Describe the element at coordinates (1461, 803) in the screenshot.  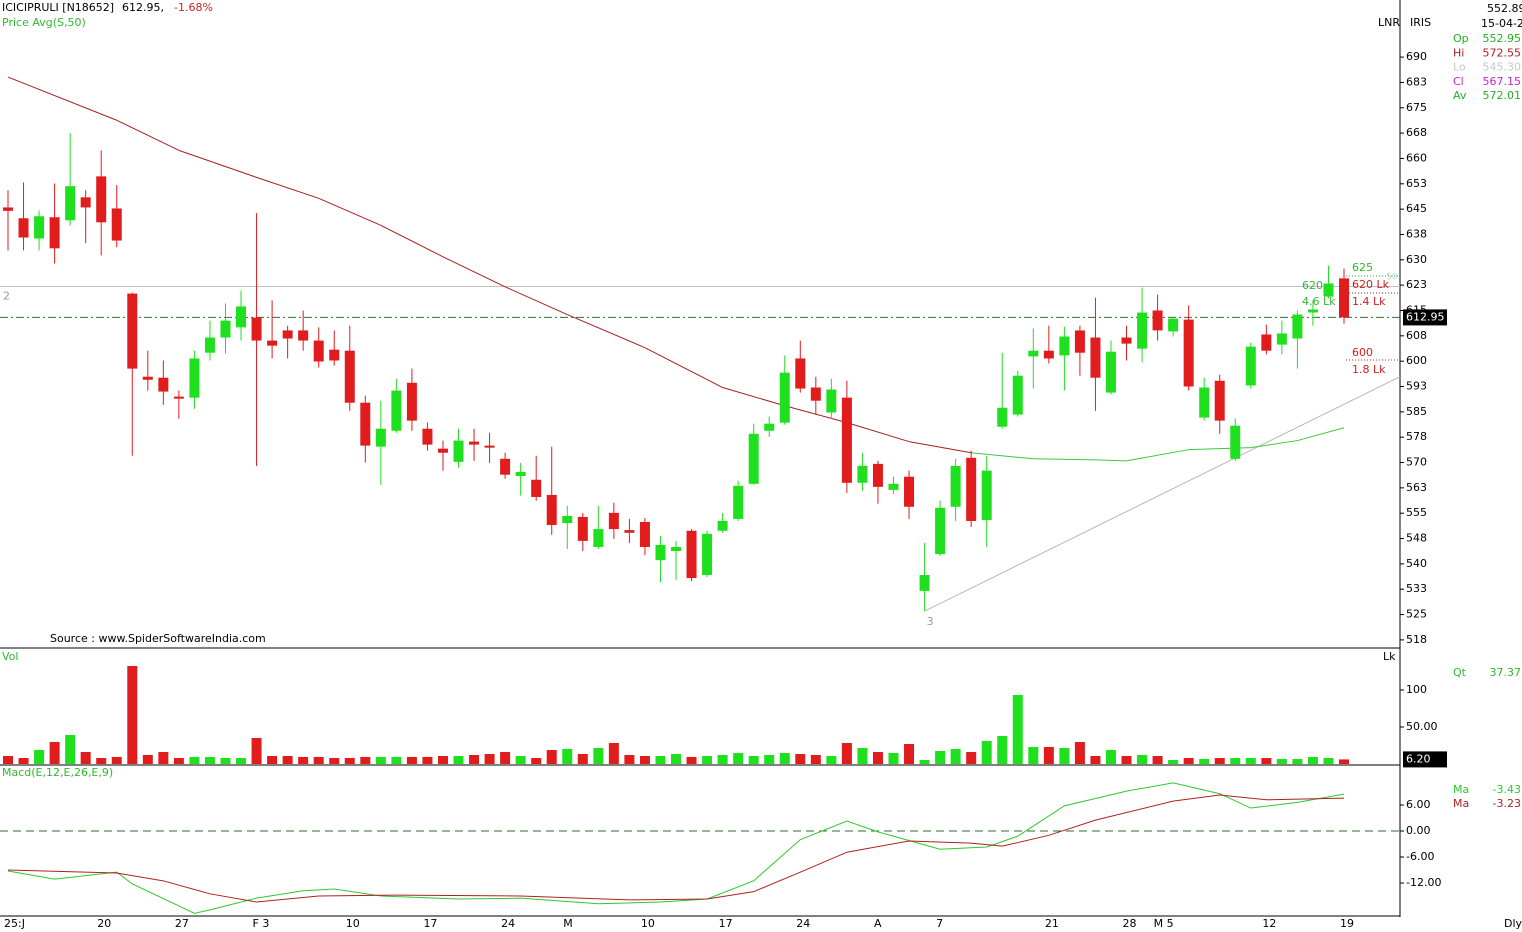
I see `legend-entry: Ma` at that location.